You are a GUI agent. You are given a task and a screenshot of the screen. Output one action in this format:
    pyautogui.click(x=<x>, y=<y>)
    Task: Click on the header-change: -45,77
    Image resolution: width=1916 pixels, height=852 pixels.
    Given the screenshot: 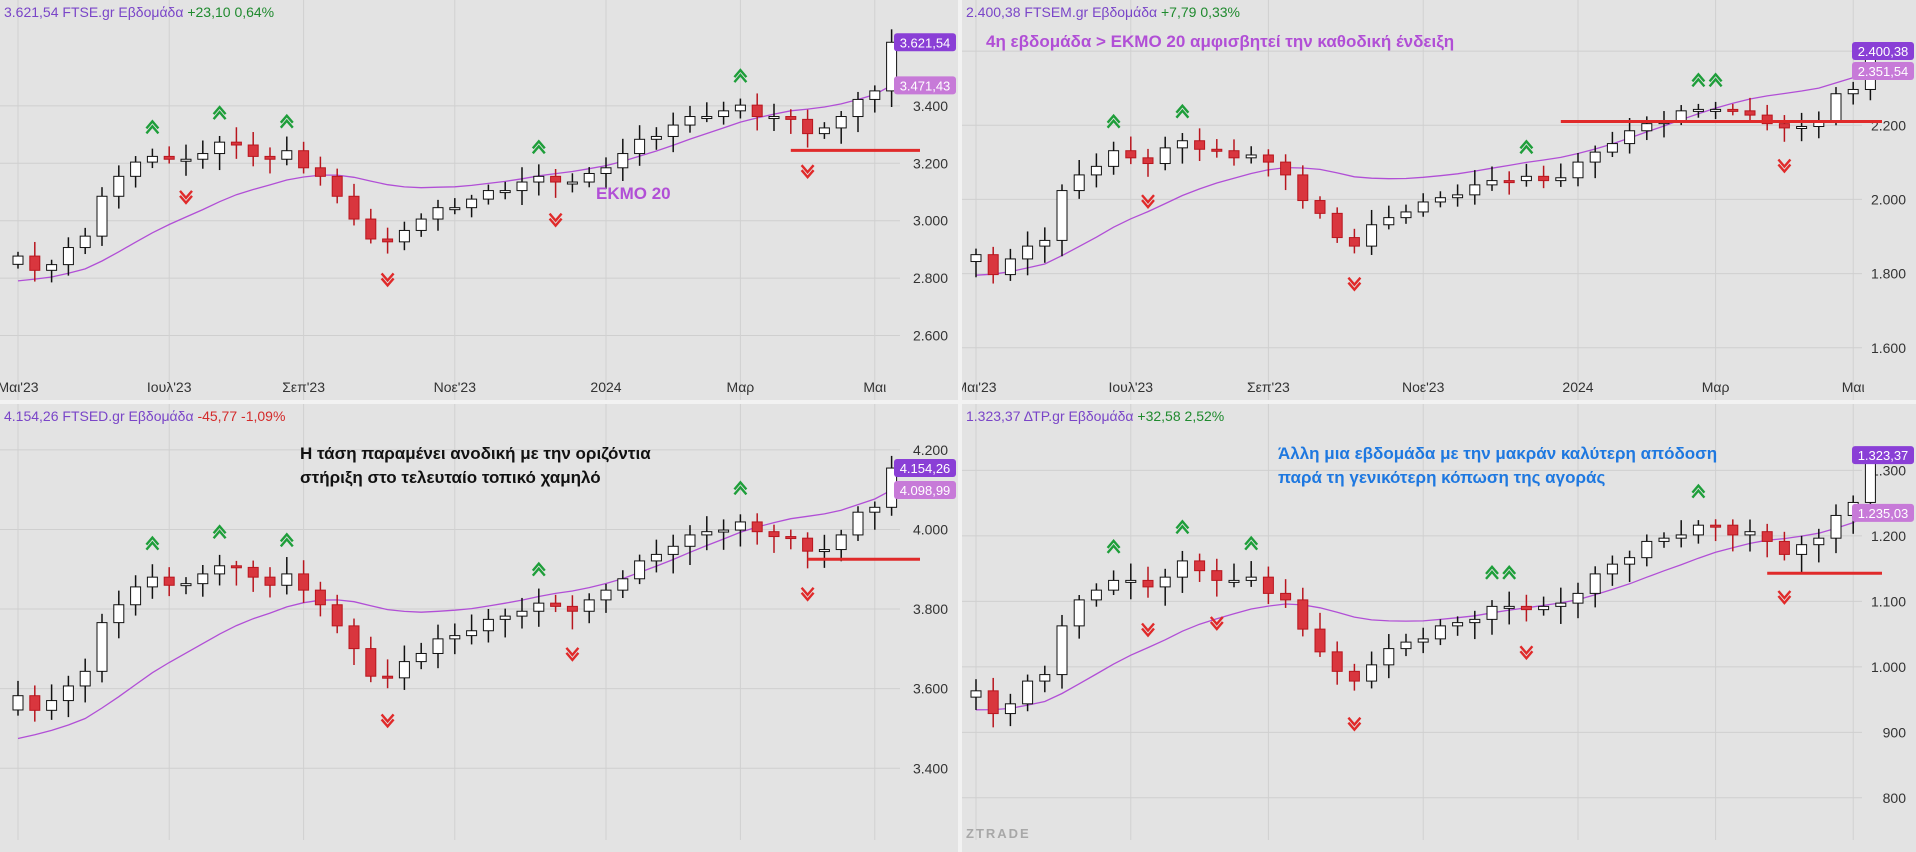 What is the action you would take?
    pyautogui.click(x=217, y=416)
    